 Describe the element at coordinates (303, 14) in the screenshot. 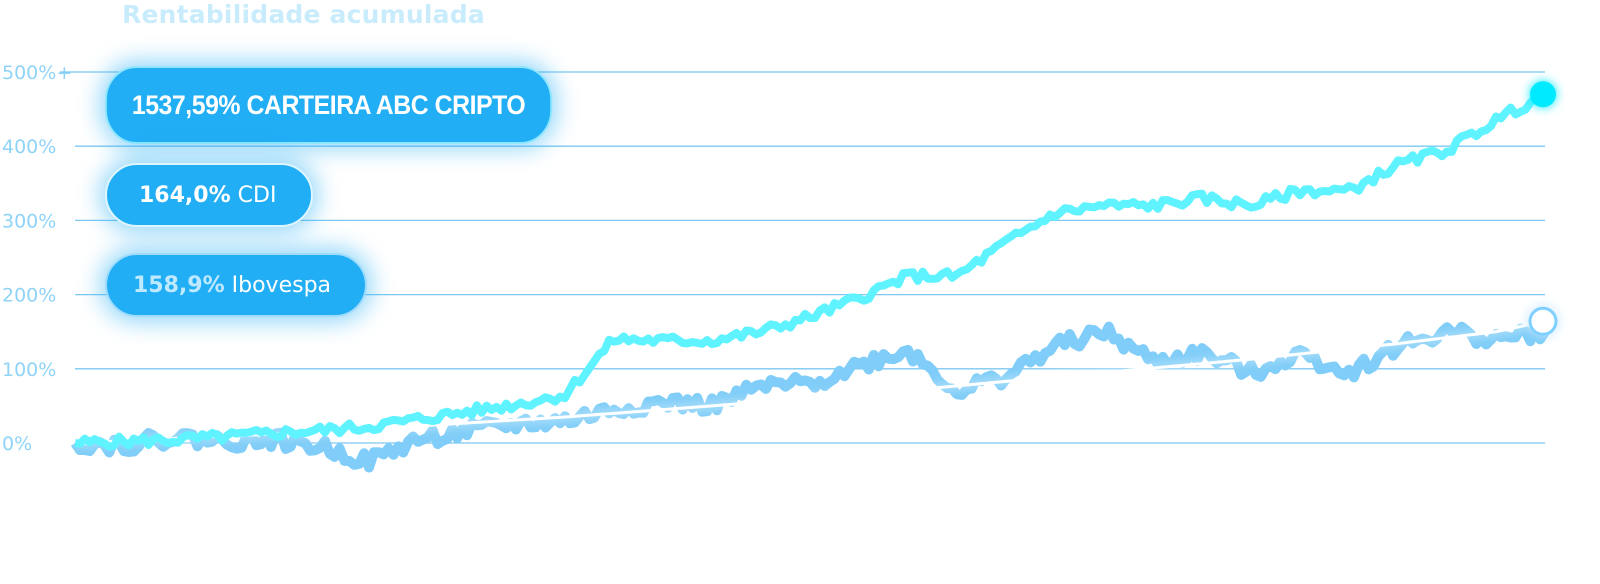

I see `chart-title: Rentabilidade acumulada` at that location.